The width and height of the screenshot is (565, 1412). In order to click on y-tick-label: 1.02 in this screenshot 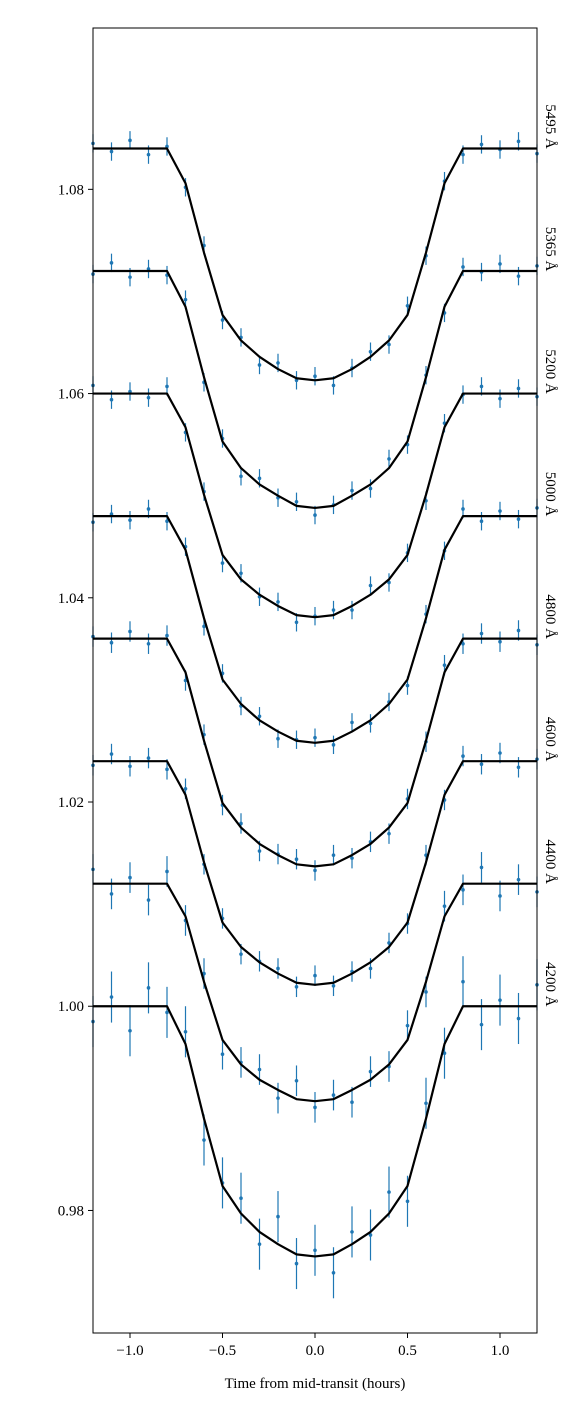, I will do `click(71, 803)`.